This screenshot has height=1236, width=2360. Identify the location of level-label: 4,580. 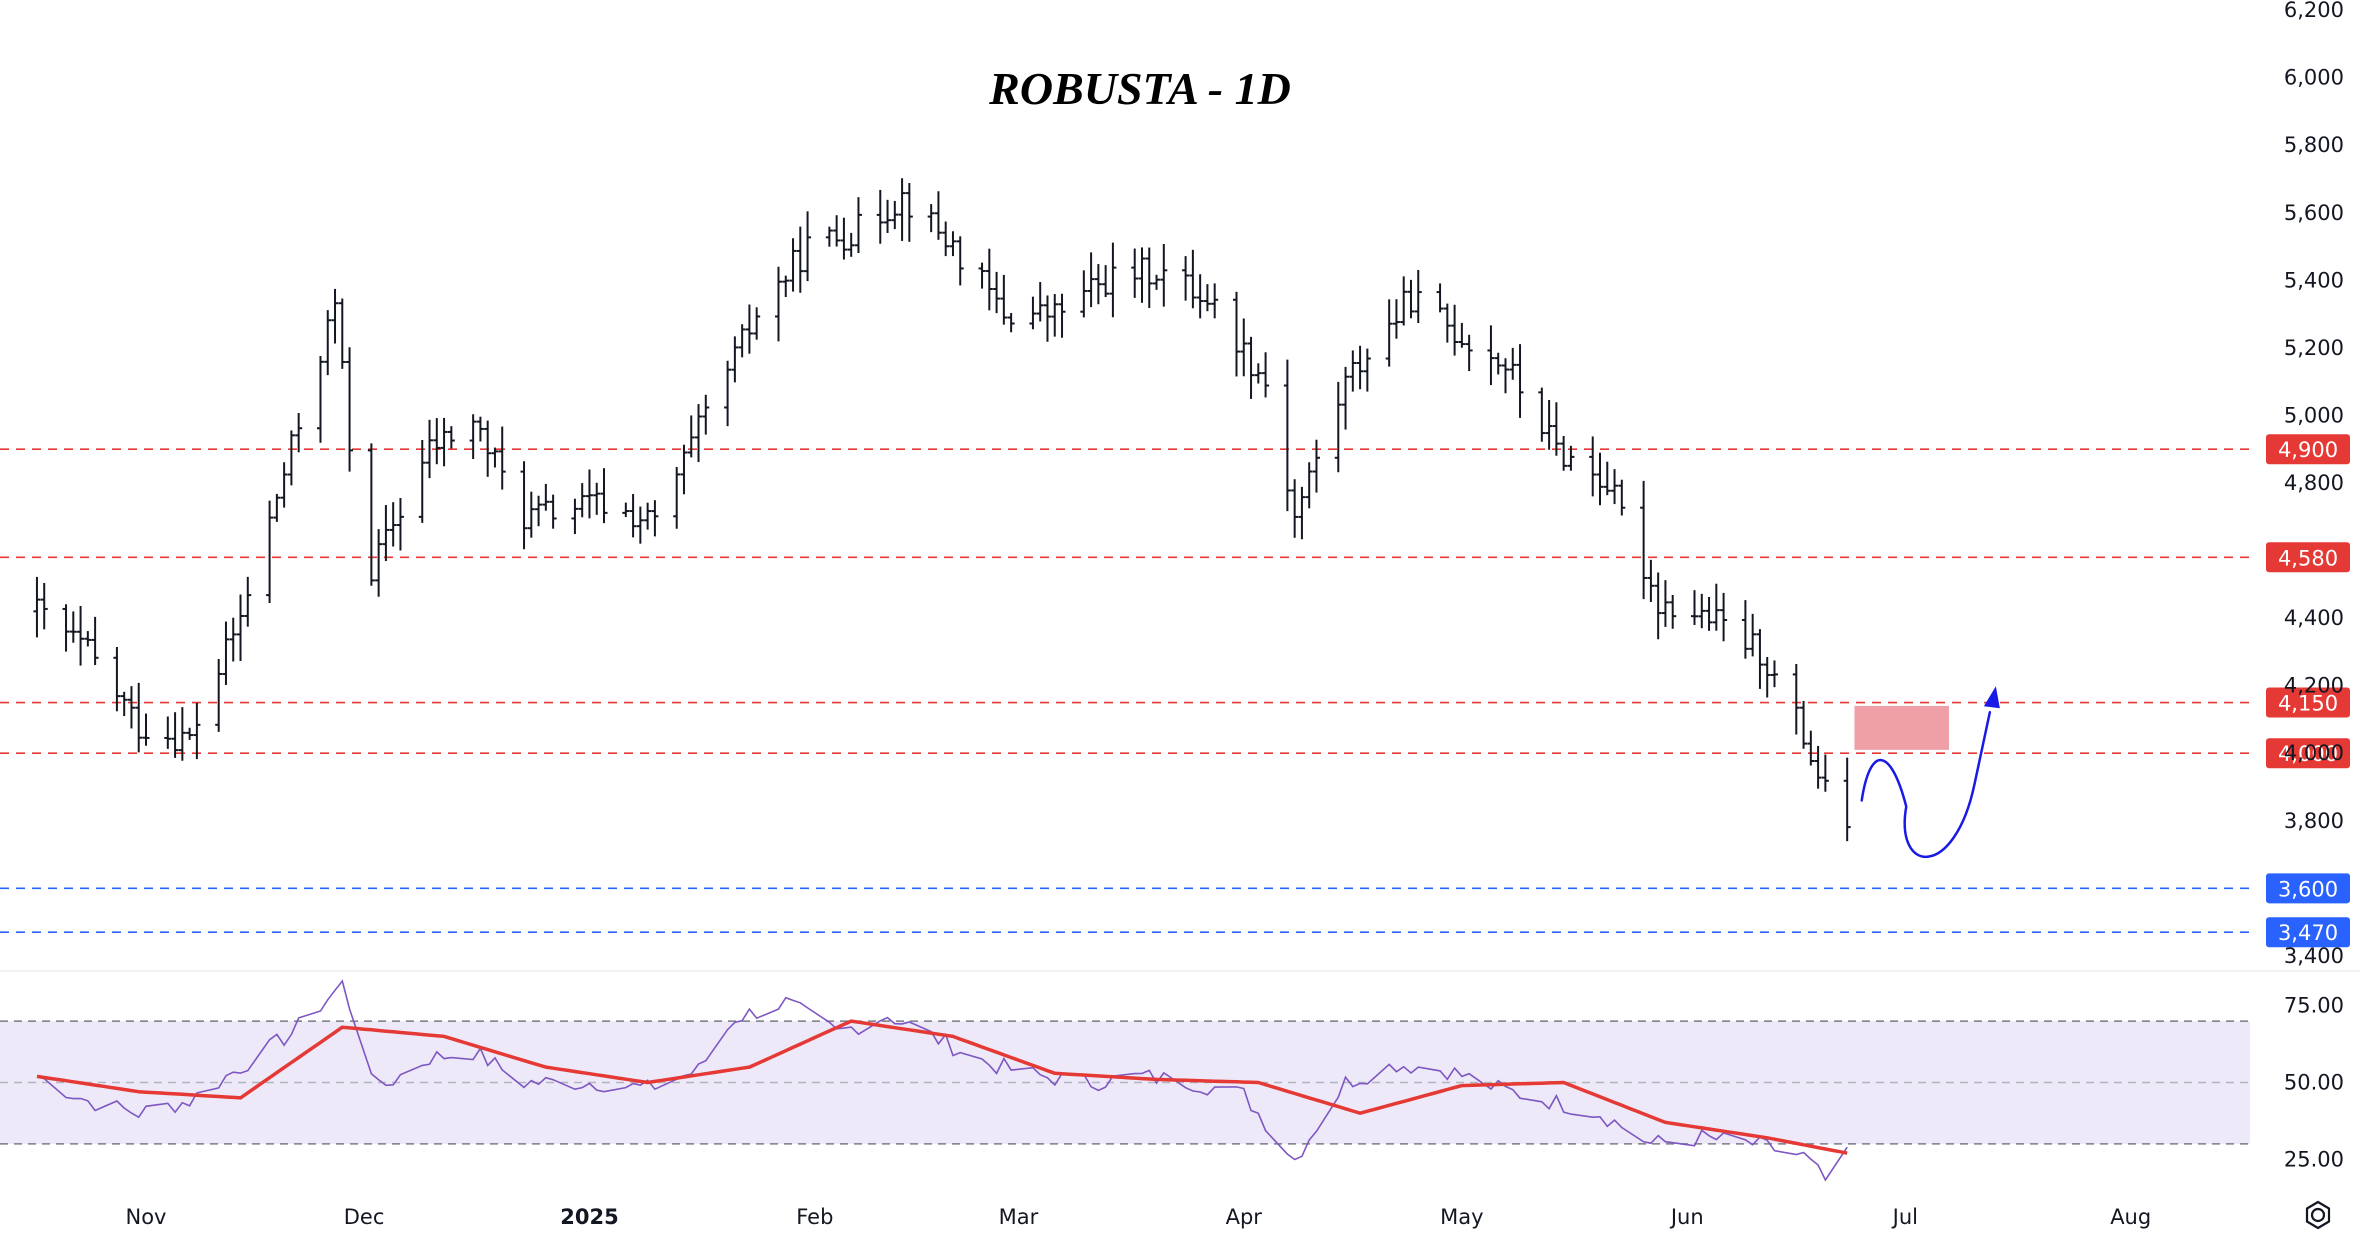
(2308, 558).